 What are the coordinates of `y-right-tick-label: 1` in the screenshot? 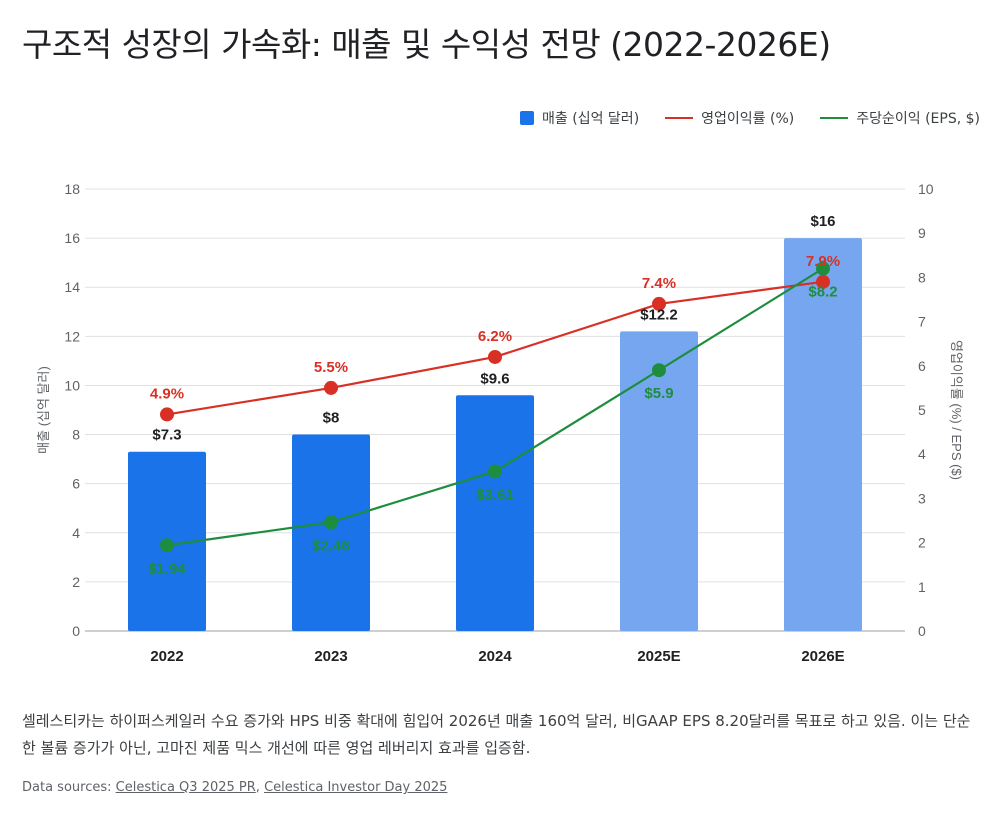 It's located at (922, 587).